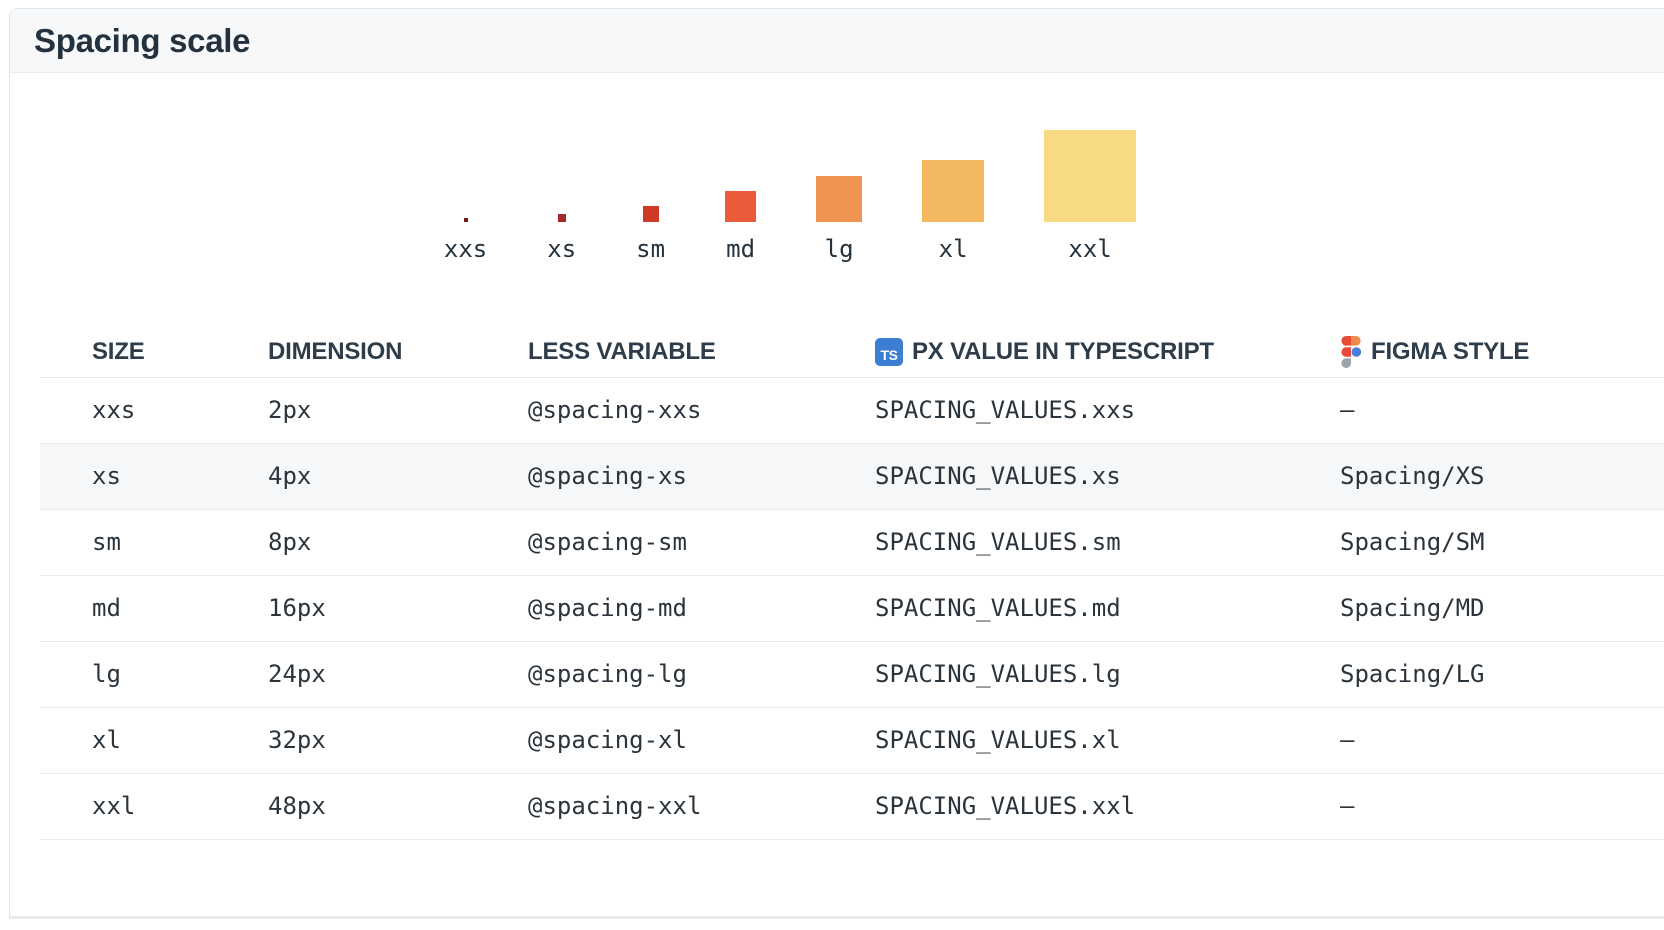  I want to click on column-header-typescript: TS PX VALUE IN TYPESCRIPT, so click(1107, 352).